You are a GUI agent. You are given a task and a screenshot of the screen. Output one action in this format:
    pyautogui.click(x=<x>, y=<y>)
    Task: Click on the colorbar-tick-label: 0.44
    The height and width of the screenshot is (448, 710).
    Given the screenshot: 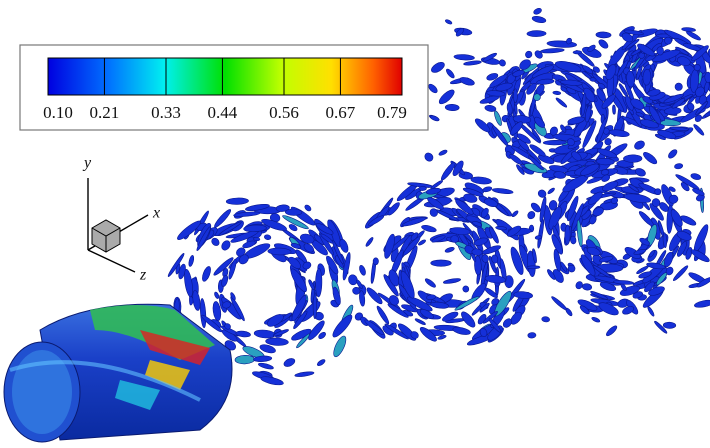 What is the action you would take?
    pyautogui.click(x=223, y=112)
    